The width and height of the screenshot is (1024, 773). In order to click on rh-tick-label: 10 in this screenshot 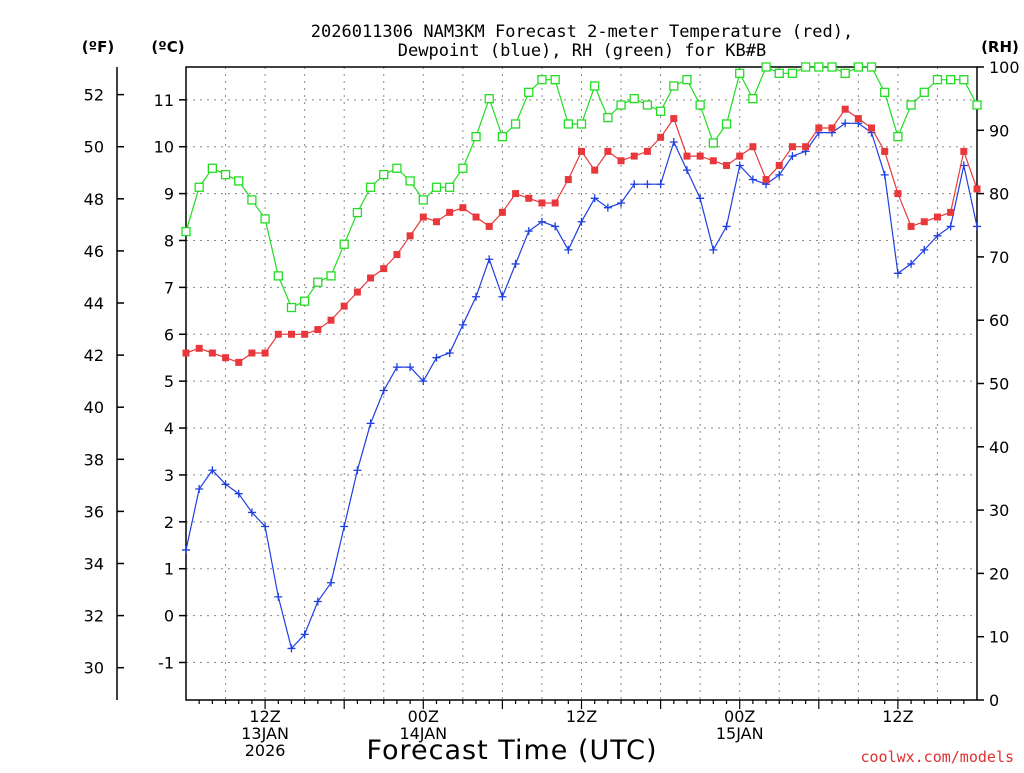, I will do `click(999, 637)`.